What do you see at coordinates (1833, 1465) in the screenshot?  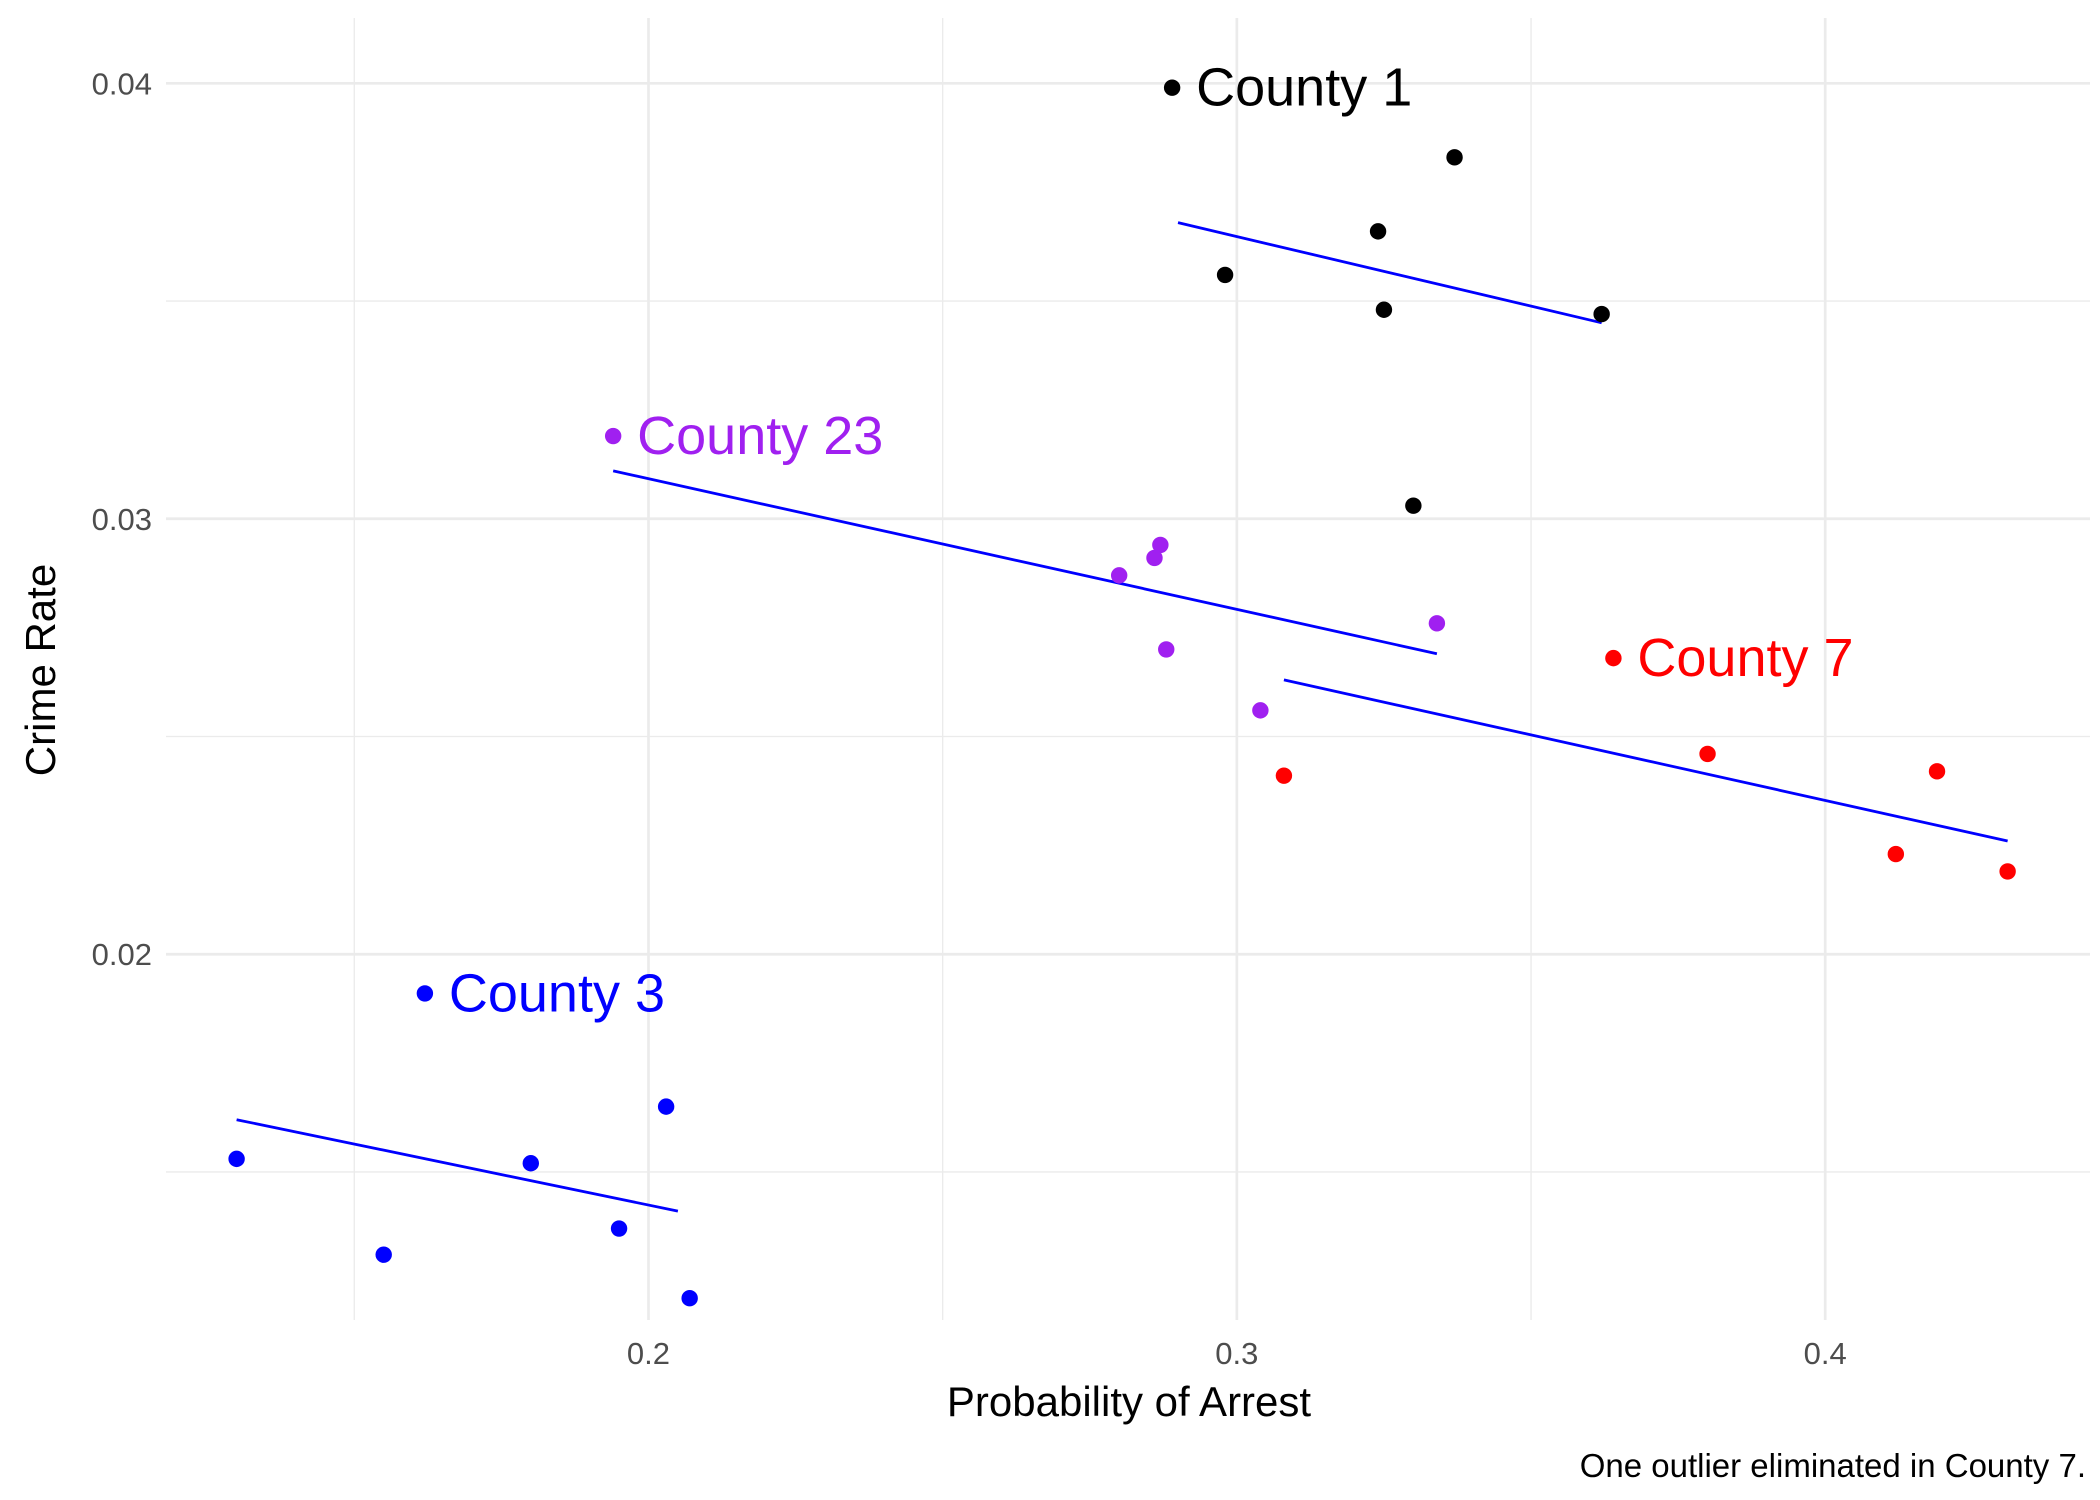 I see `chart-caption: One outlier eliminated in County 7.` at bounding box center [1833, 1465].